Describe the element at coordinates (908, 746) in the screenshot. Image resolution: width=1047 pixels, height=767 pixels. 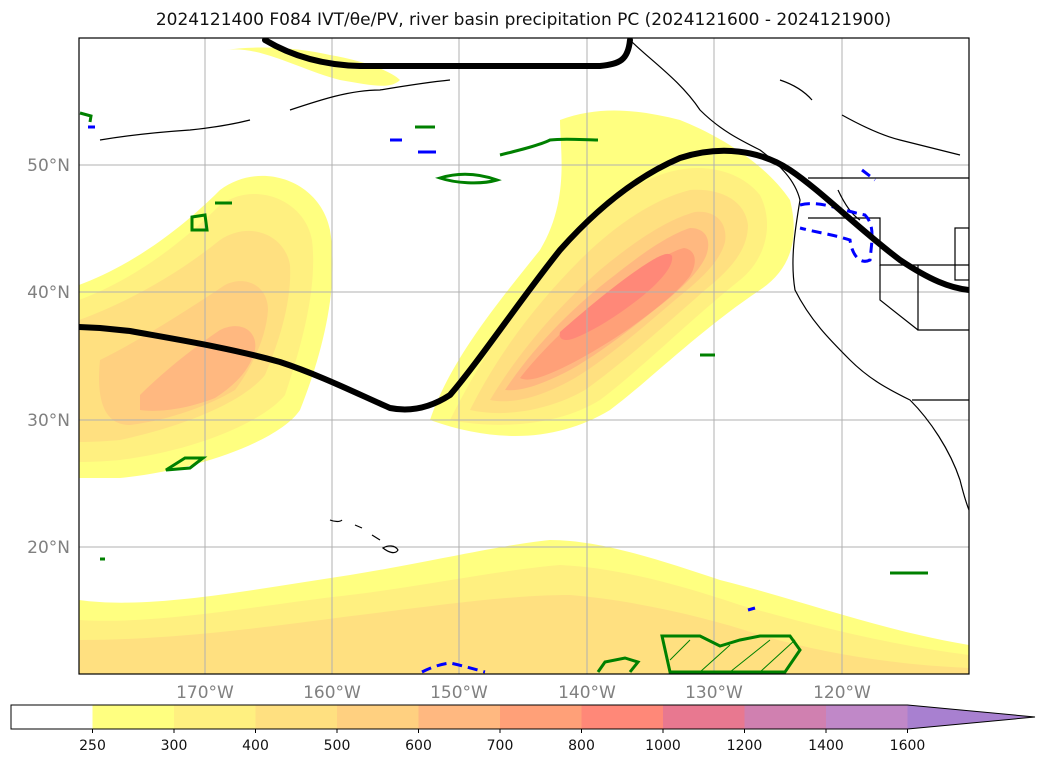
I see `colorbar-tick-label: 1600` at that location.